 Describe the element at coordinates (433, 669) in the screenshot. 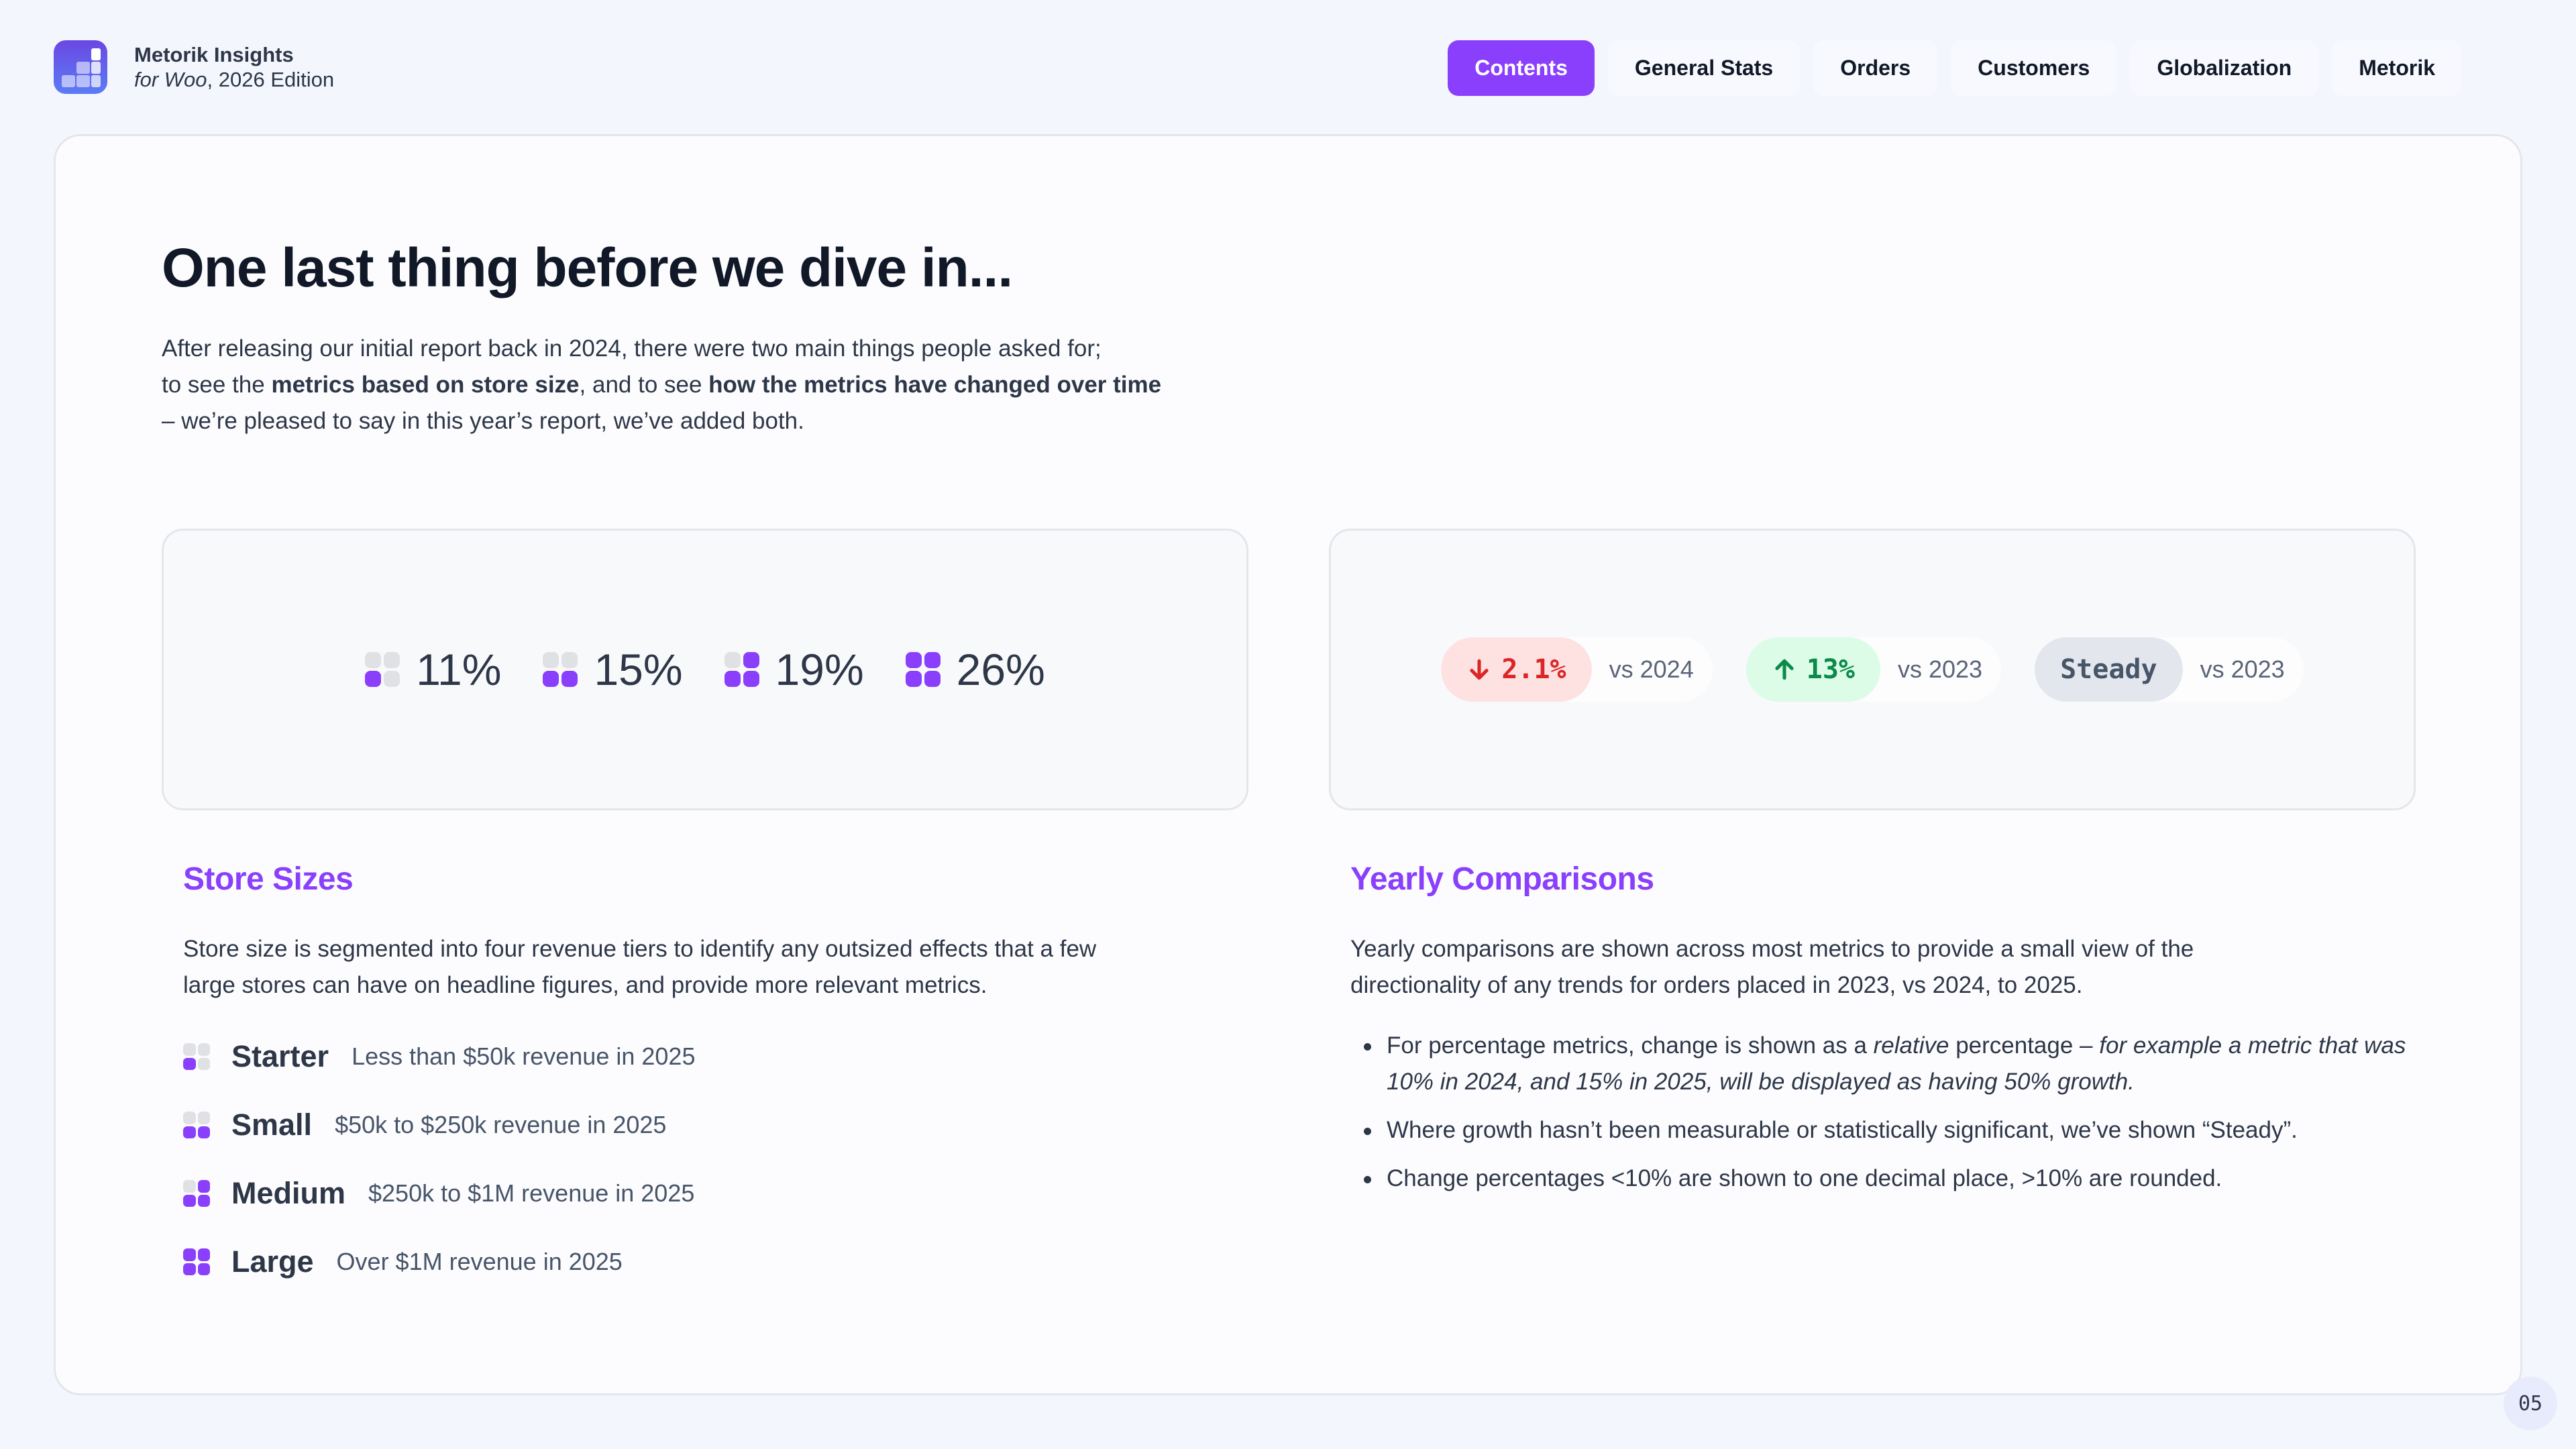

I see `tier-stat-starter: 11%` at that location.